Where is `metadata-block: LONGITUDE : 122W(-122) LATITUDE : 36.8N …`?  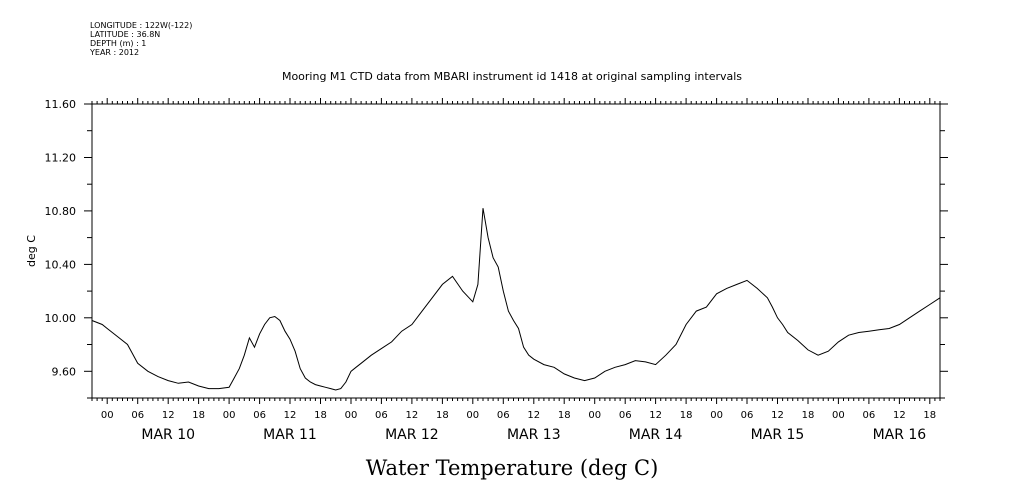
metadata-block: LONGITUDE : 122W(-122) LATITUDE : 36.8N … is located at coordinates (141, 39).